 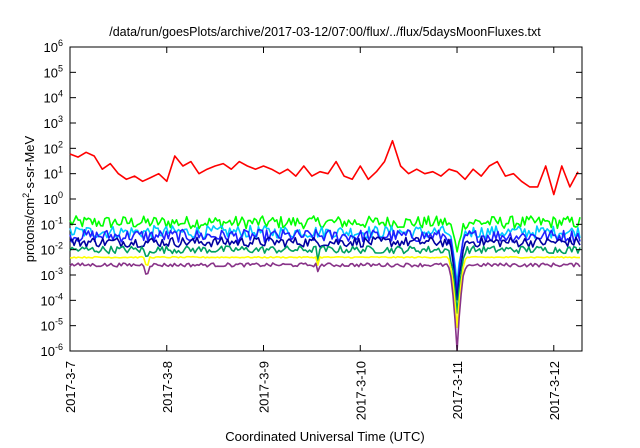 What do you see at coordinates (70, 387) in the screenshot?
I see `x-tick-label: 2017-3-7` at bounding box center [70, 387].